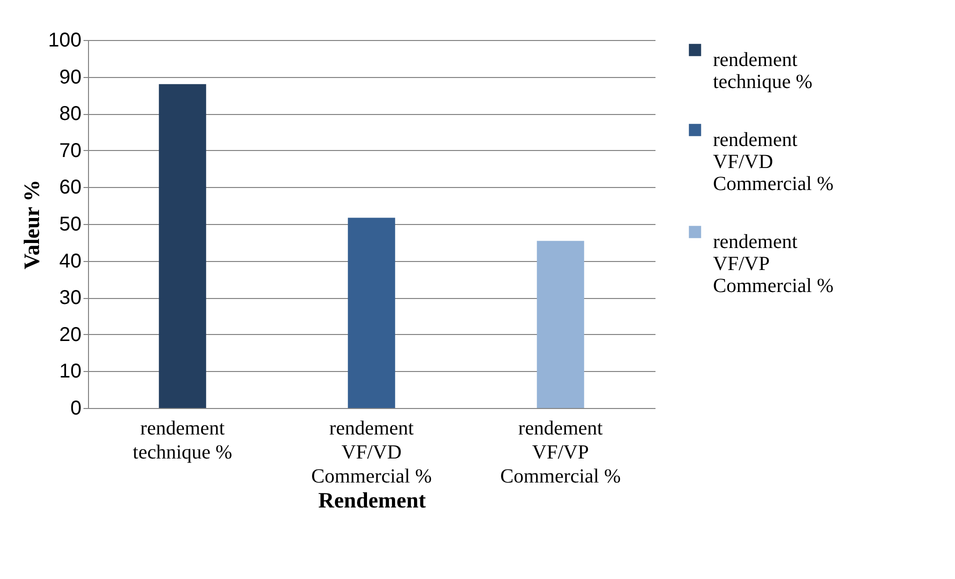 The height and width of the screenshot is (579, 955). What do you see at coordinates (65, 41) in the screenshot?
I see `y-tick-label: 100` at bounding box center [65, 41].